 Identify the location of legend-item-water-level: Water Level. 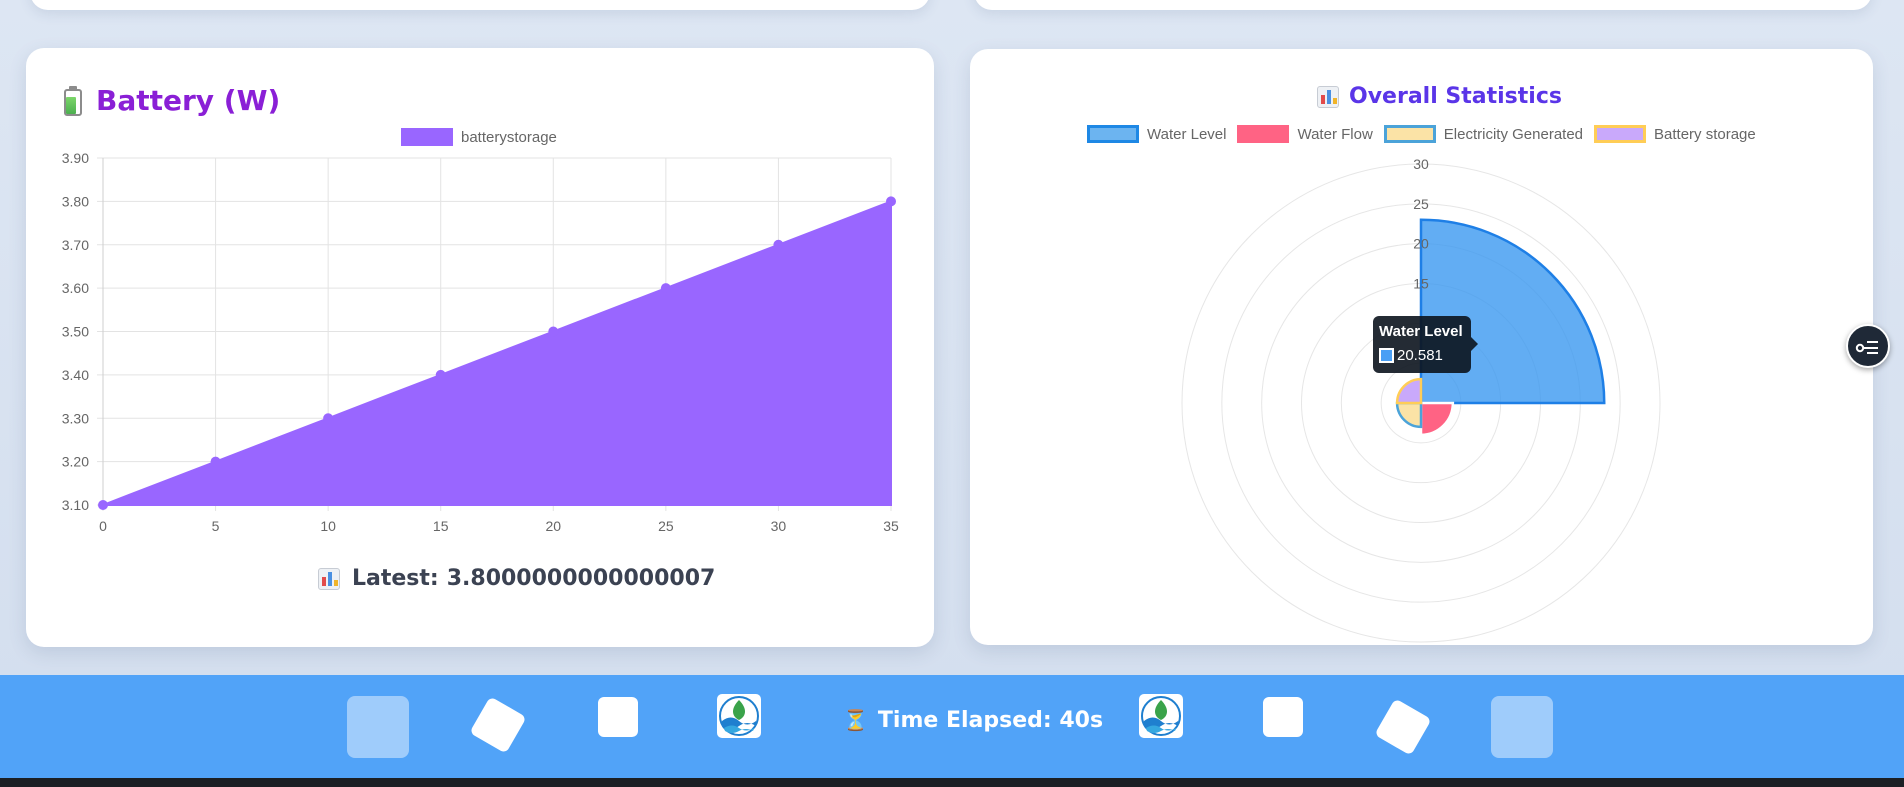
(1156, 134).